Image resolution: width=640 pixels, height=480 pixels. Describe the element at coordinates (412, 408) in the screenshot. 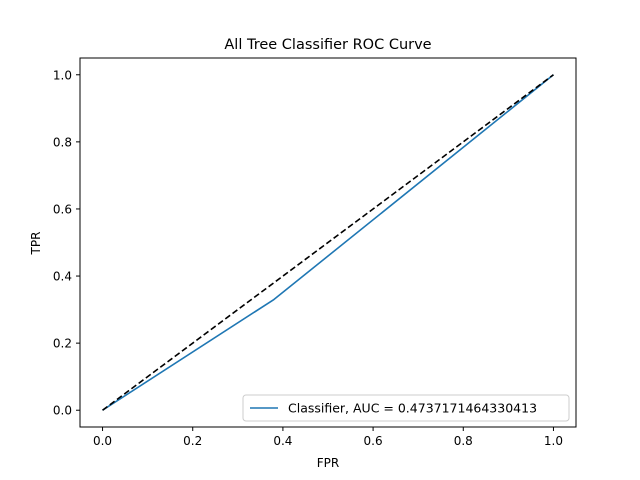

I see `legend-label-classifier: Classifier, AUC = 0.4737171464330413` at that location.